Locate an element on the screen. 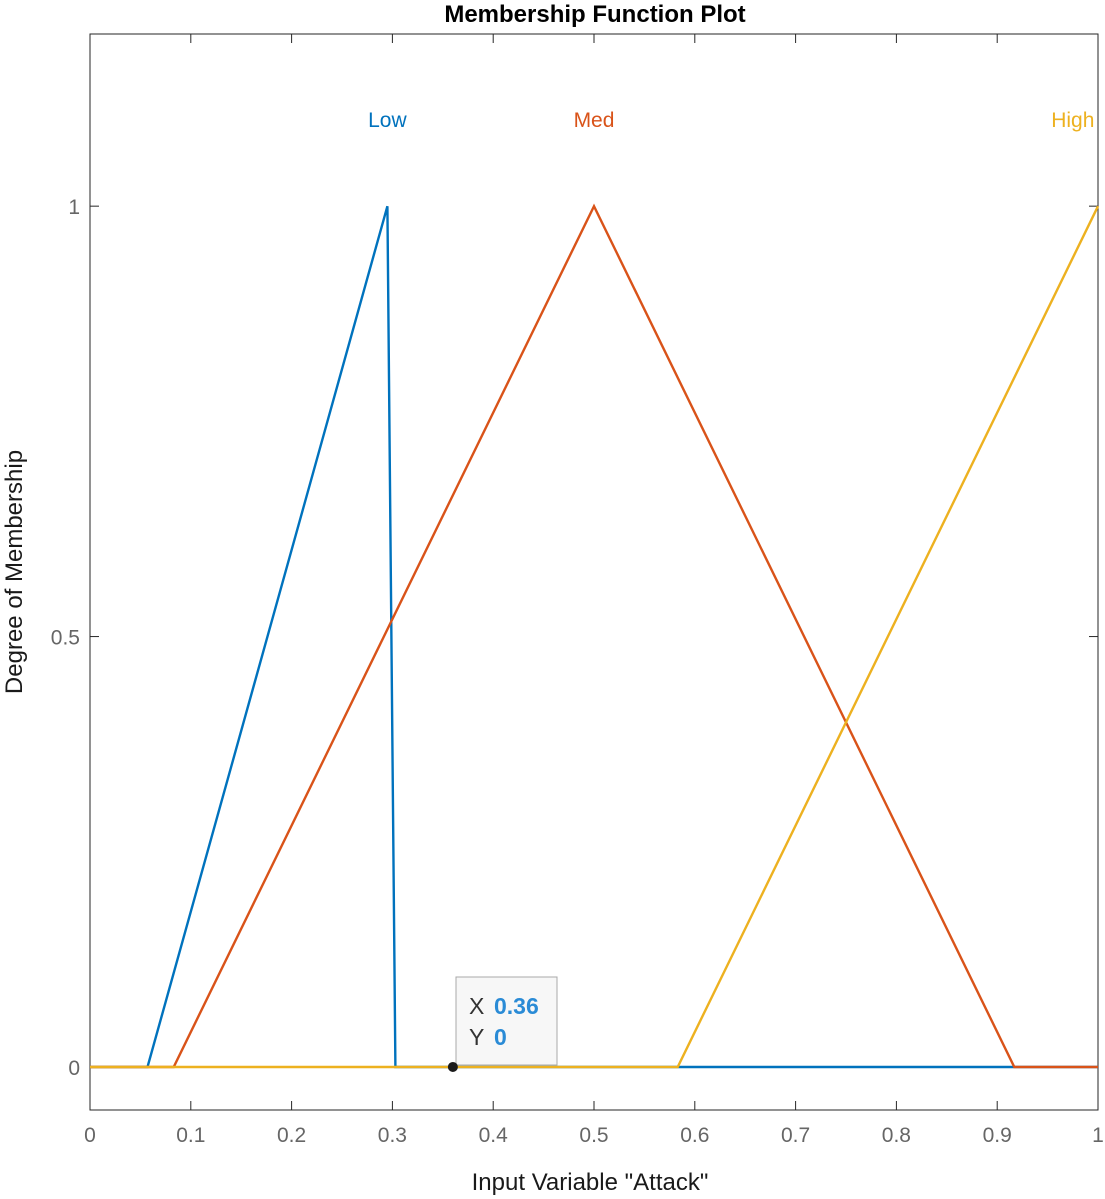 This screenshot has width=1105, height=1199. x-tick-label: 0.6 is located at coordinates (694, 1135).